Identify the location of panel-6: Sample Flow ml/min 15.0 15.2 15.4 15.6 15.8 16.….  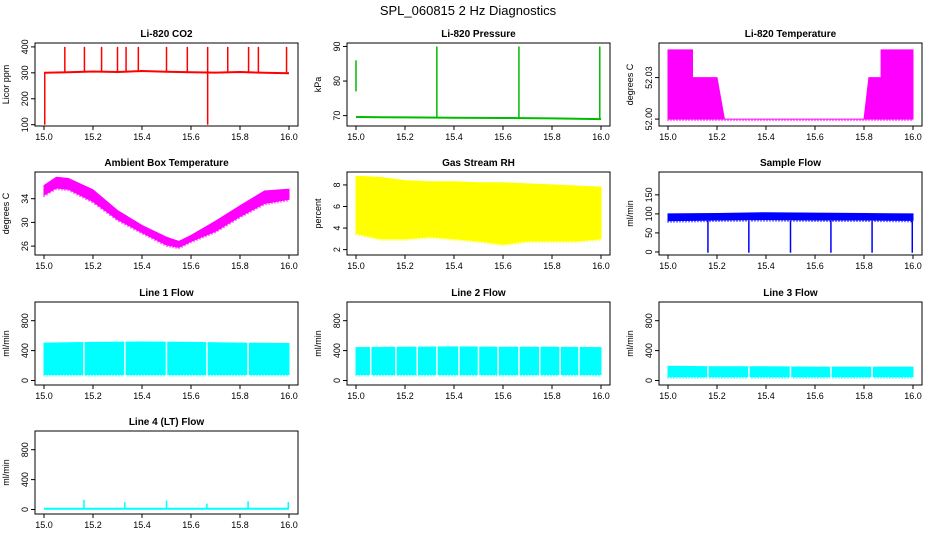
(774, 214).